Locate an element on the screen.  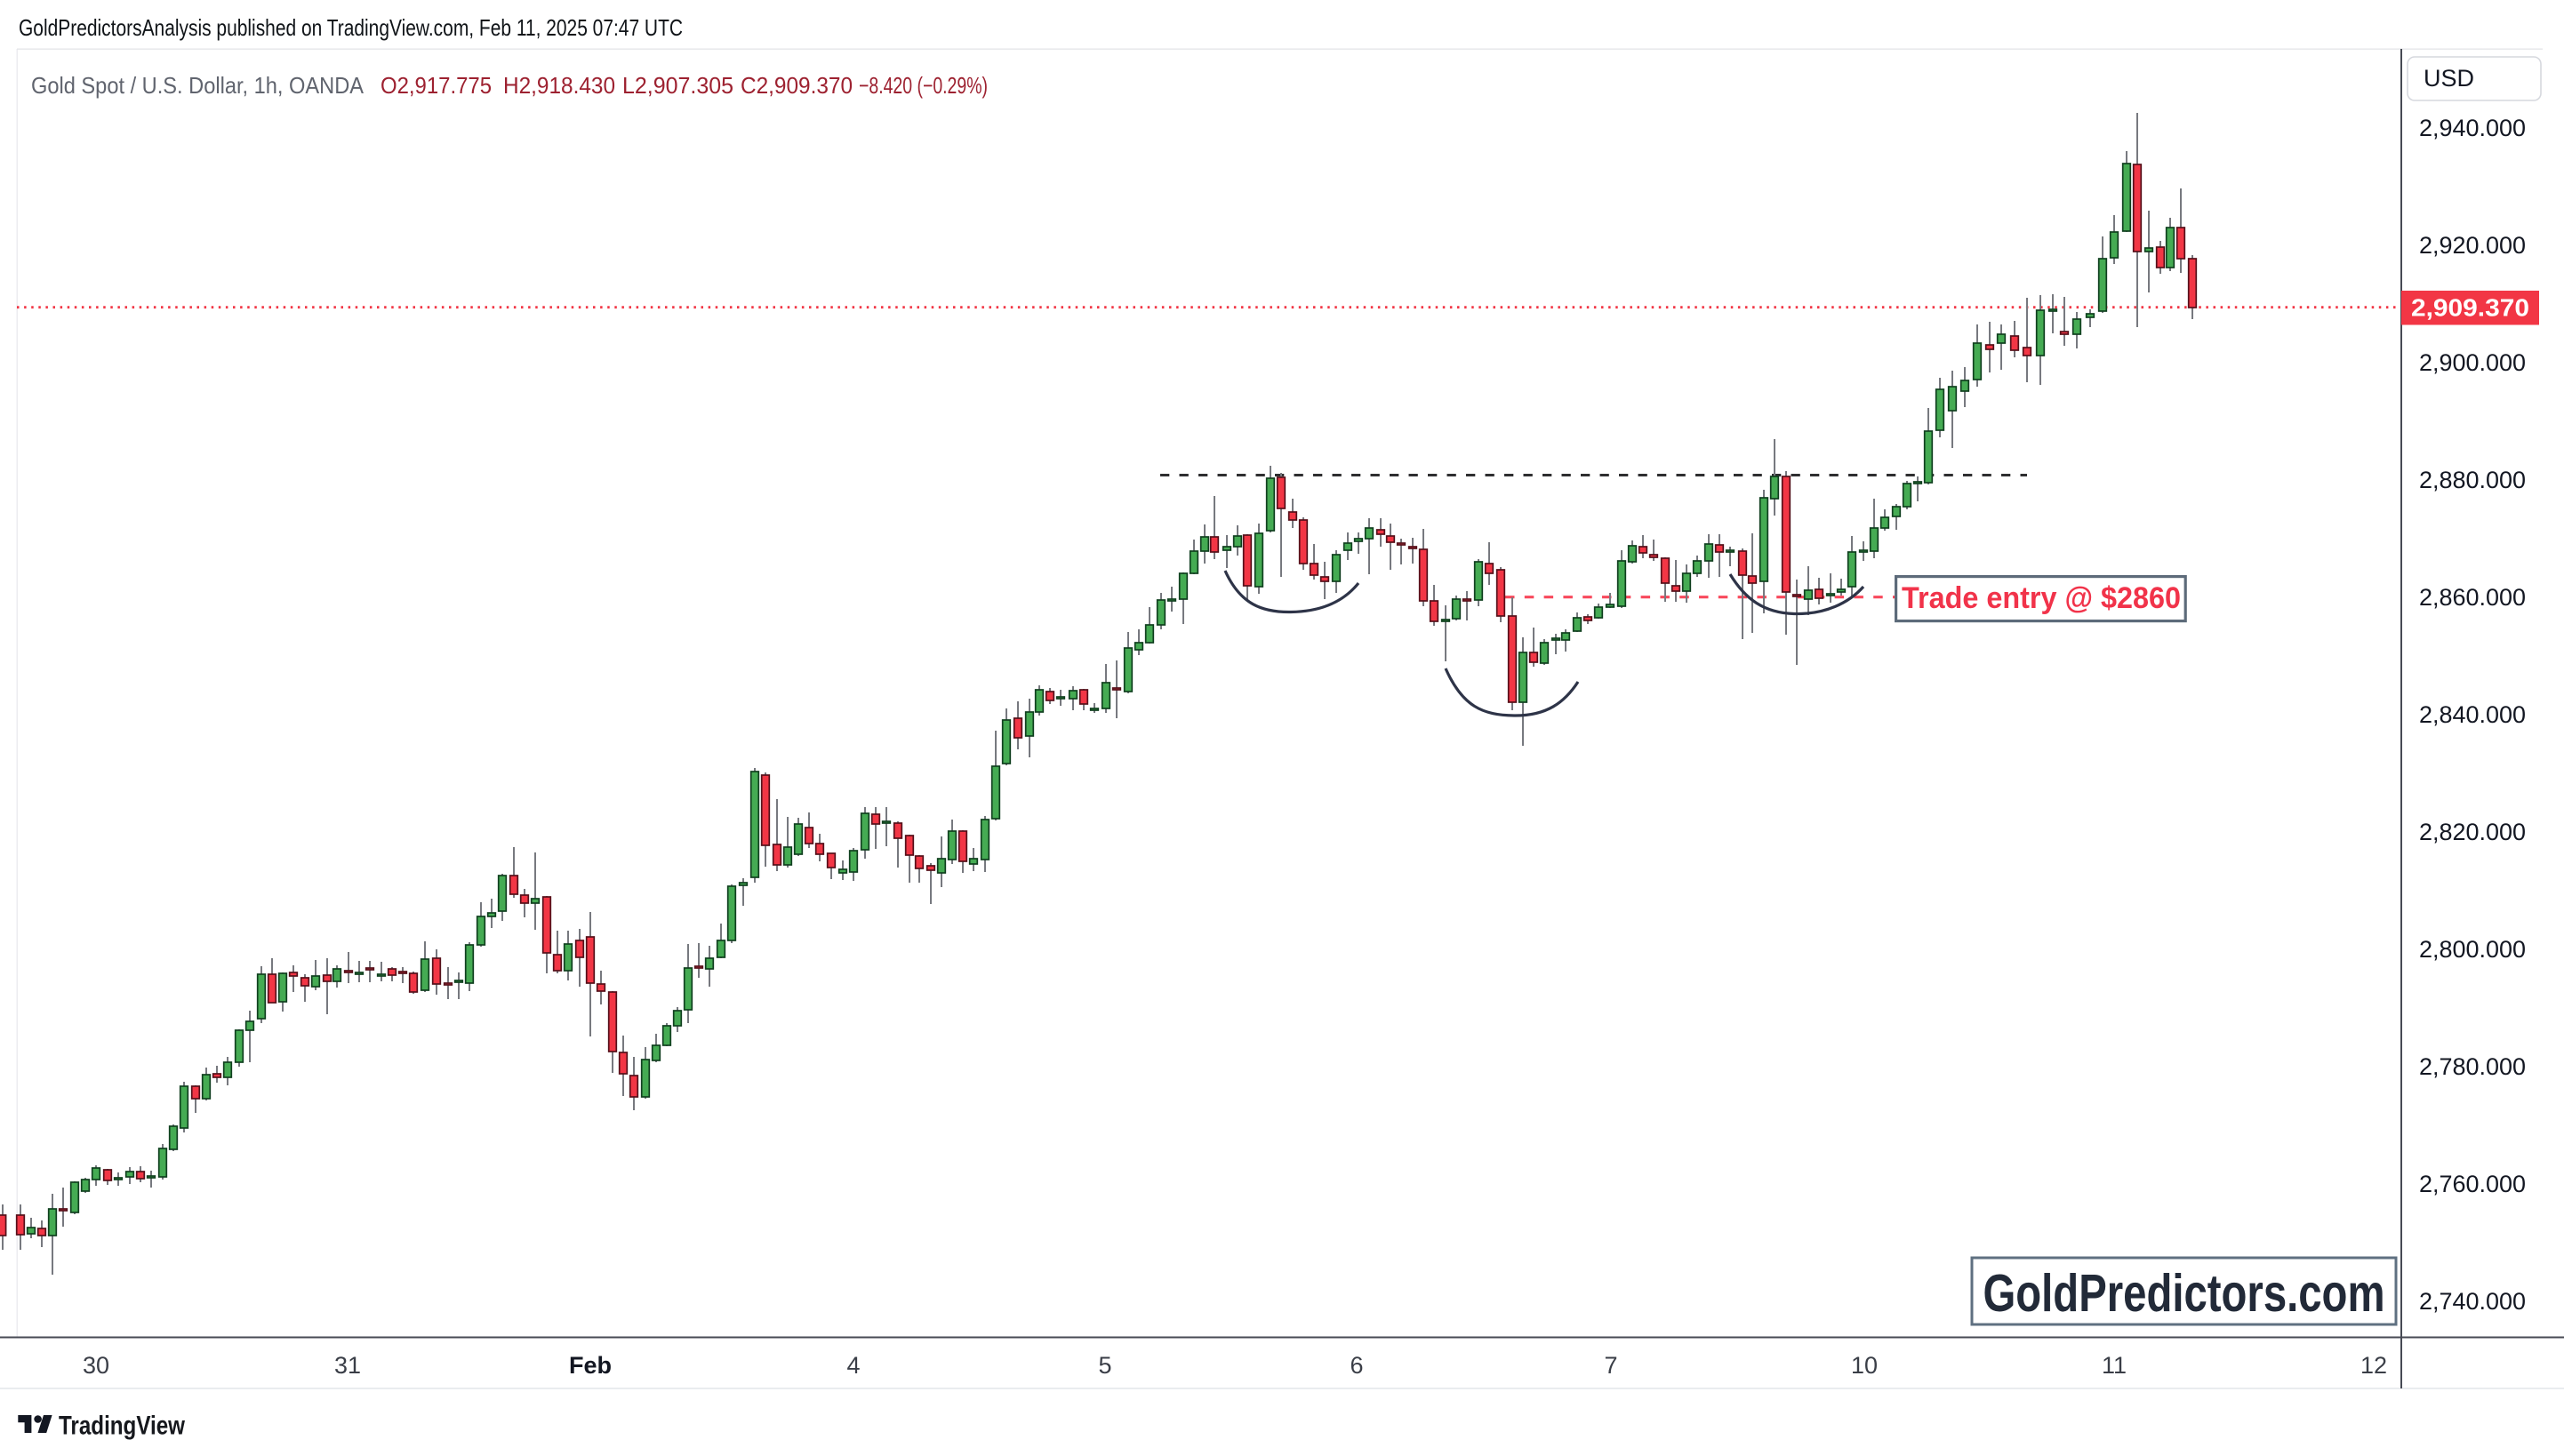
svg-text: 6 is located at coordinates (1356, 1365).